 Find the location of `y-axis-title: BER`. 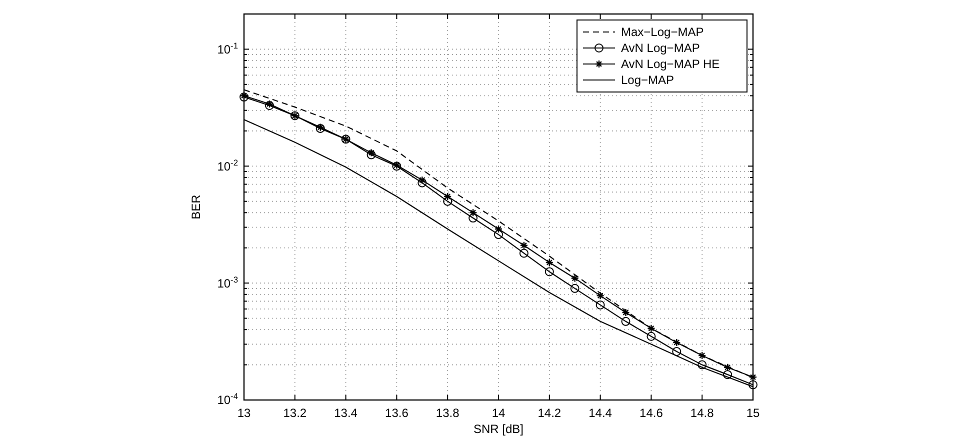

y-axis-title: BER is located at coordinates (196, 207).